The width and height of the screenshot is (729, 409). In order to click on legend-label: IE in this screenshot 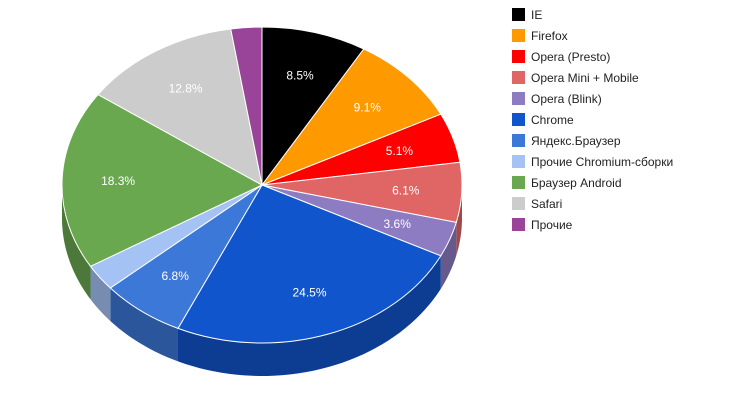, I will do `click(537, 14)`.